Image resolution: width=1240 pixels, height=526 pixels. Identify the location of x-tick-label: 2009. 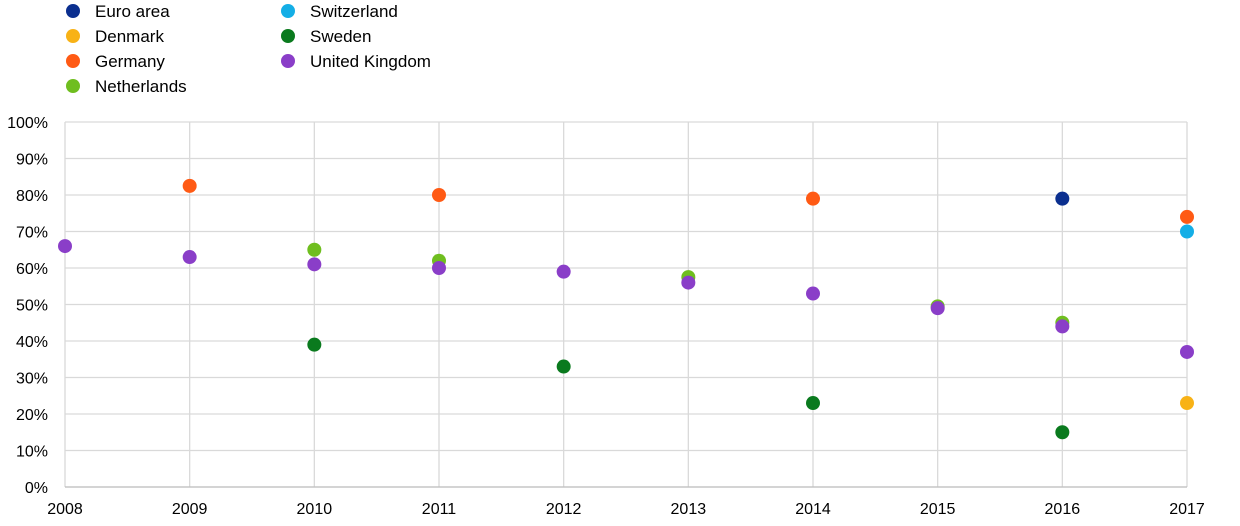
(190, 509).